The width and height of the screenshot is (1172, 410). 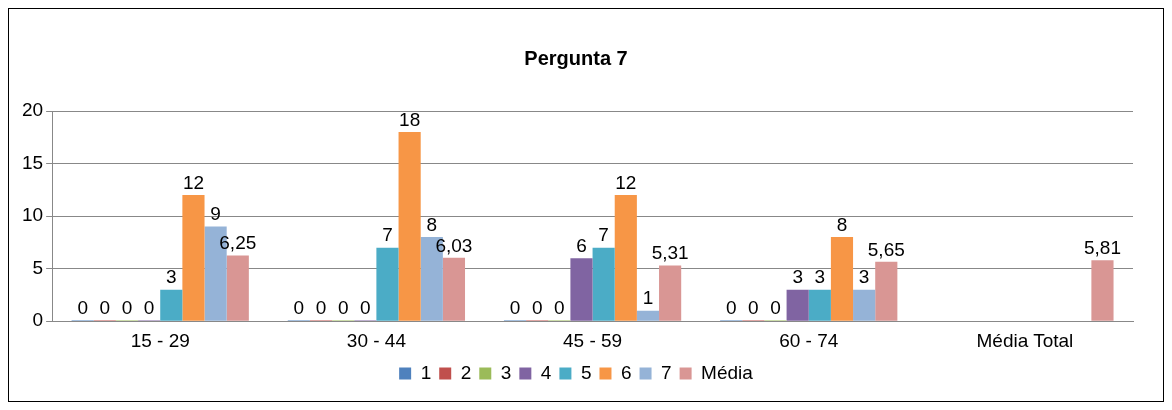 I want to click on data-label: 18, so click(x=410, y=119).